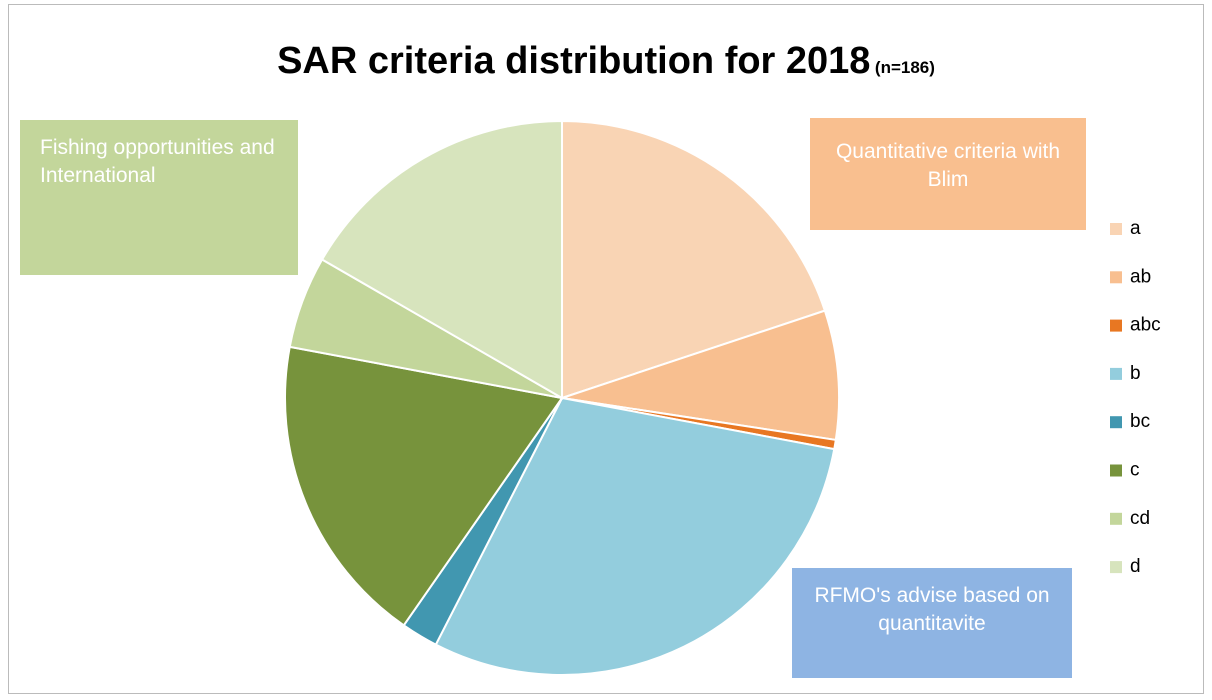 This screenshot has width=1212, height=700. Describe the element at coordinates (1140, 421) in the screenshot. I see `legend-label: bc` at that location.